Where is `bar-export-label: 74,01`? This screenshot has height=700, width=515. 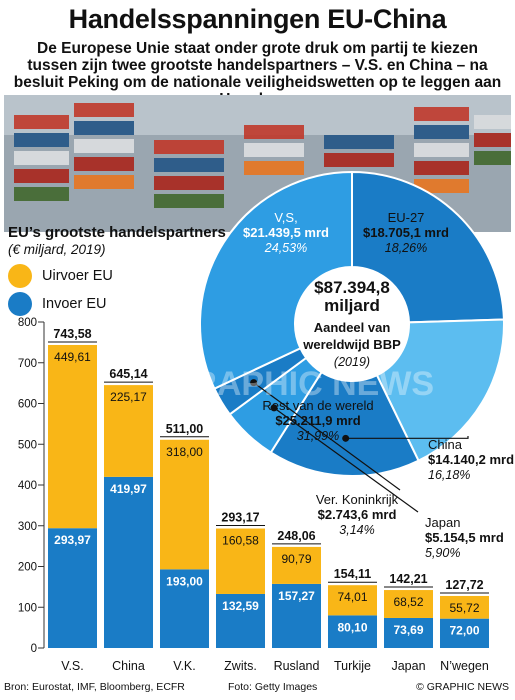 bar-export-label: 74,01 is located at coordinates (352, 597).